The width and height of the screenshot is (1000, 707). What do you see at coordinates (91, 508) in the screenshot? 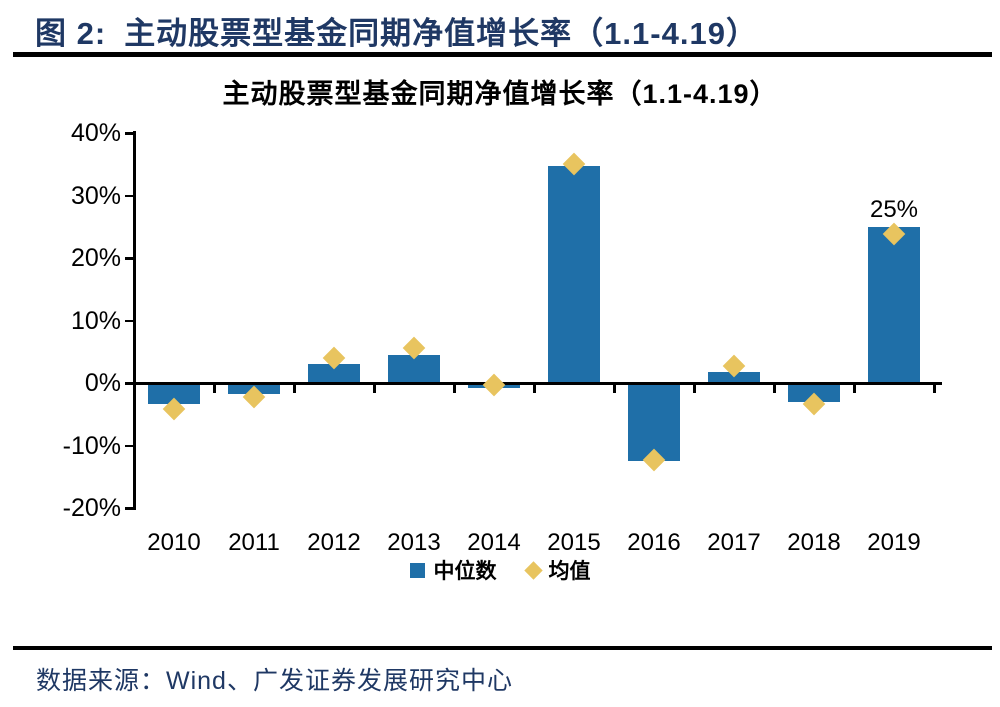
I see `y-tick-label--20: -20%` at bounding box center [91, 508].